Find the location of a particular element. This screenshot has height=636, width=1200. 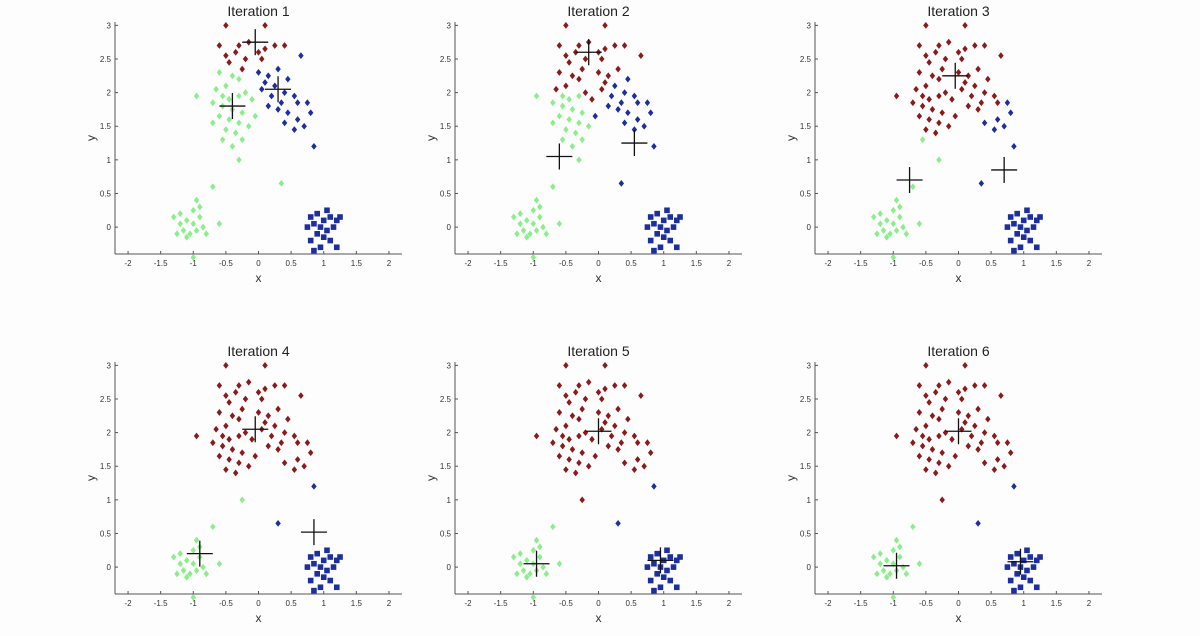

y-tick-label: 1.5 is located at coordinates (806, 126).